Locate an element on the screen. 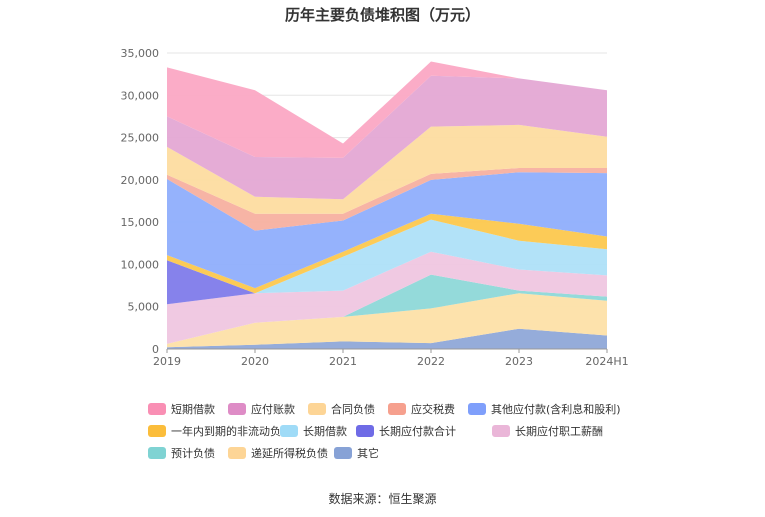 Image resolution: width=765 pixels, height=517 pixels. legend-label: 合同负债 is located at coordinates (353, 409).